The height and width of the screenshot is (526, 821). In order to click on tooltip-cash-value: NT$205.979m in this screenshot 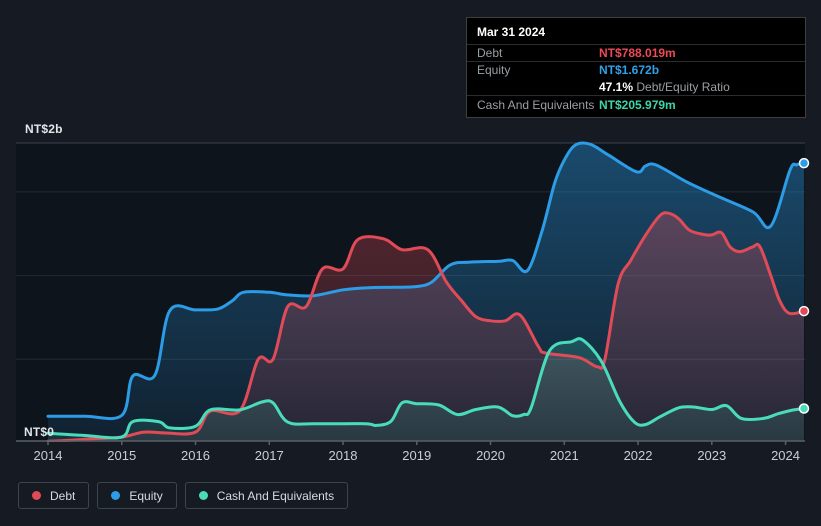, I will do `click(637, 105)`.